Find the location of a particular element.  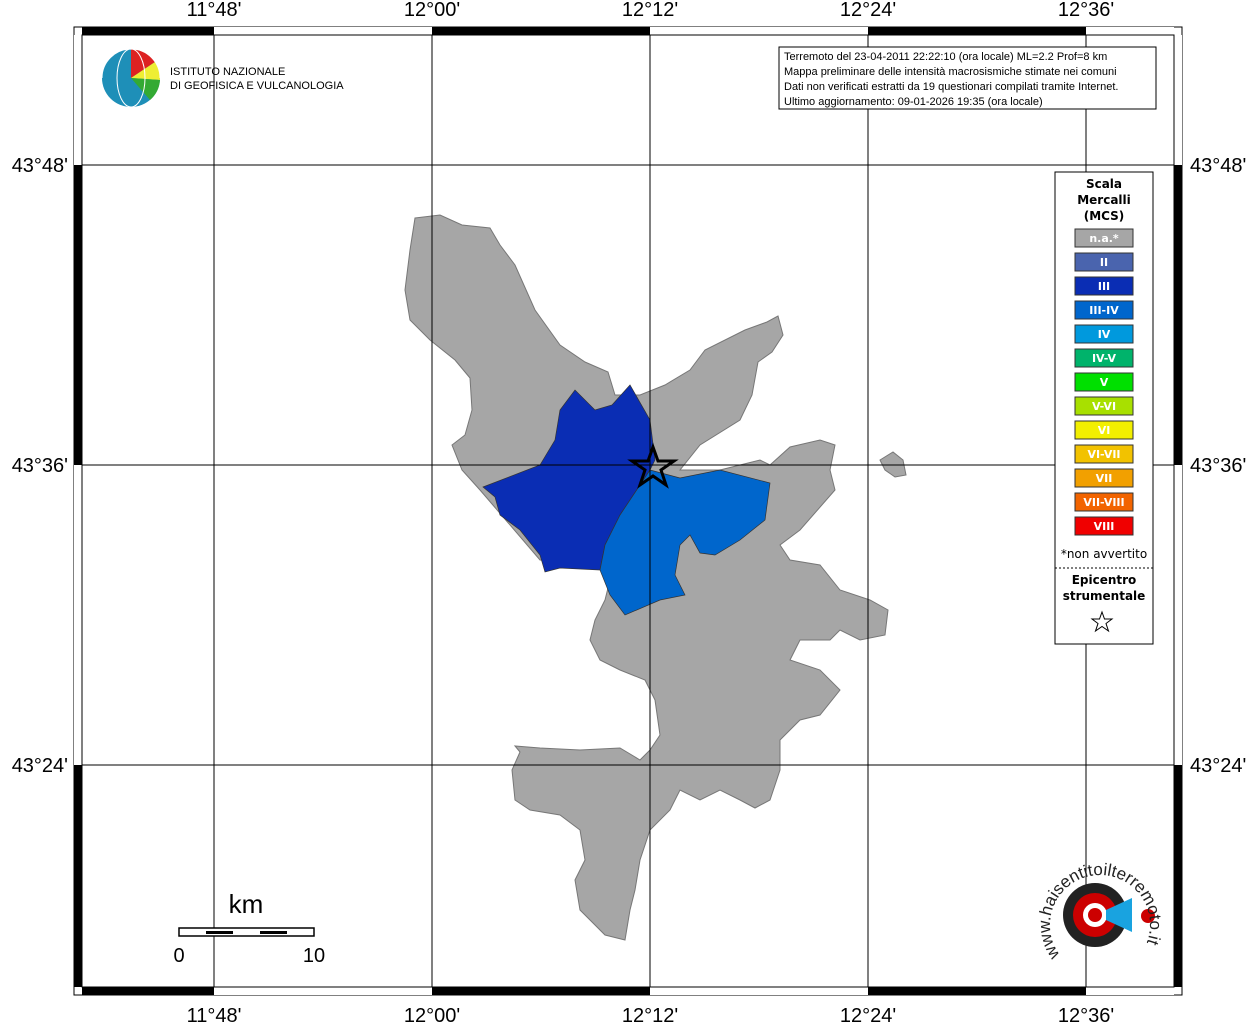

legend-title: Scala is located at coordinates (1104, 184).